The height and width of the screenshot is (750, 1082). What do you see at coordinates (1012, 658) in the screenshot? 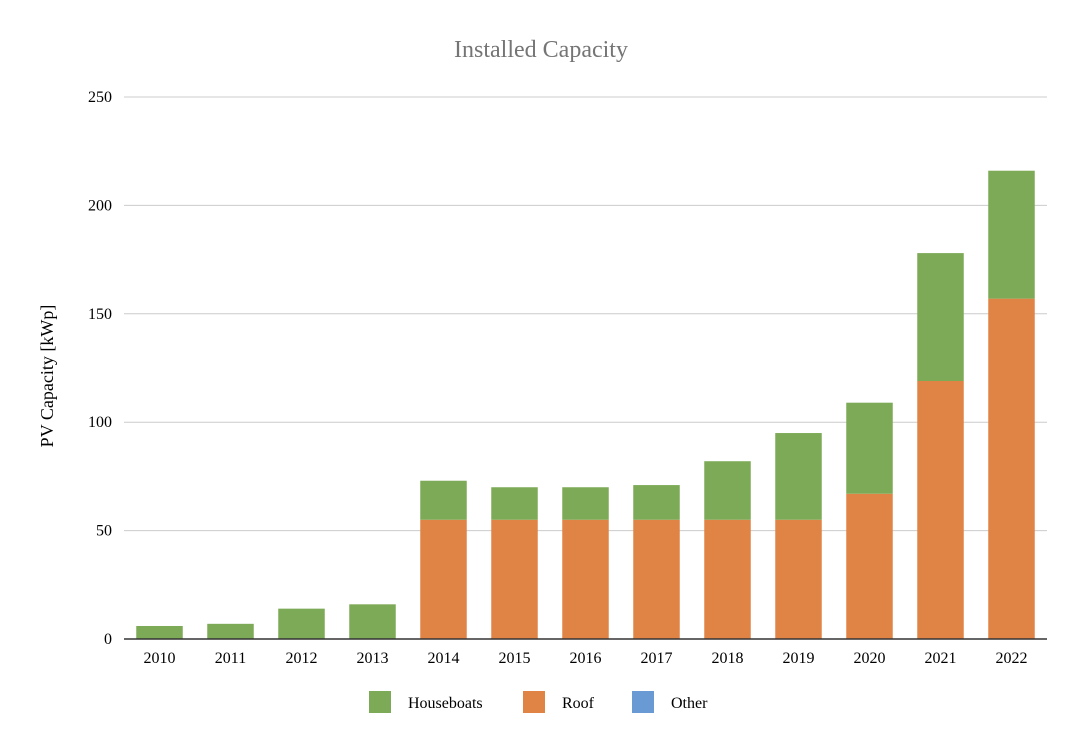
I see `x-tick-label: 2022` at bounding box center [1012, 658].